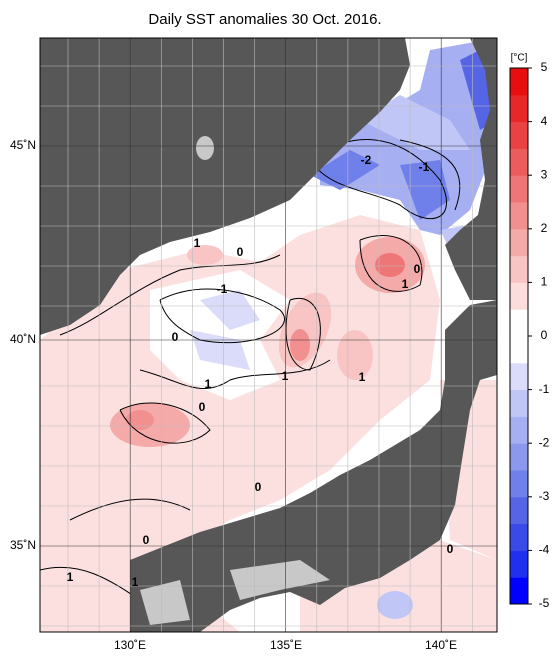 The height and width of the screenshot is (657, 558). Describe the element at coordinates (366, 160) in the screenshot. I see `contour-label: -2` at that location.